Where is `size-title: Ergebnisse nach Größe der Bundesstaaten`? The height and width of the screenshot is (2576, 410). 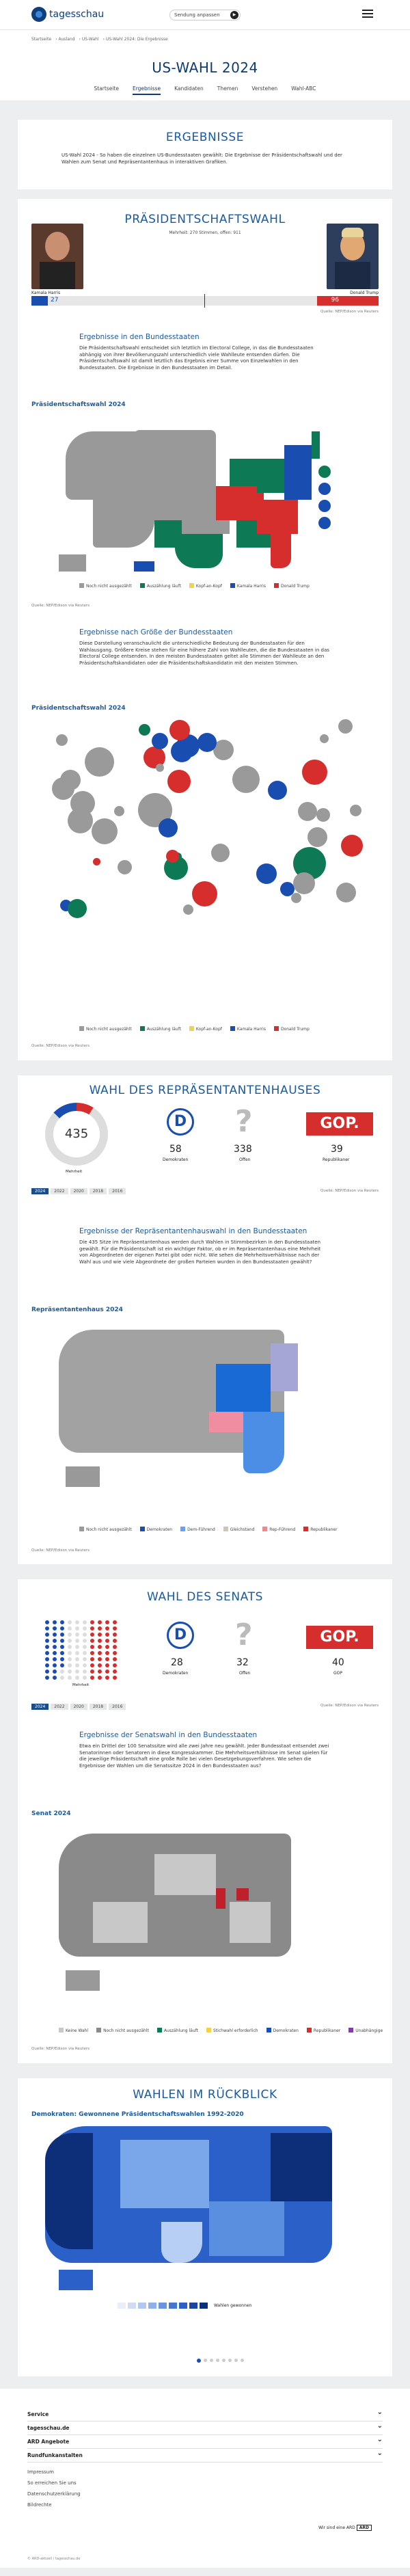 size-title: Ergebnisse nach Größe der Bundesstaaten is located at coordinates (156, 632).